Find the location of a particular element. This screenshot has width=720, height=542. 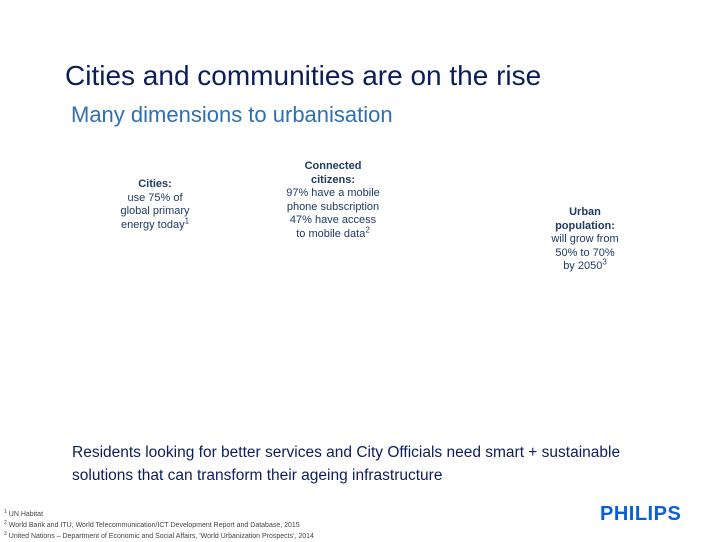

stat-cities-ref: 1 is located at coordinates (187, 220).